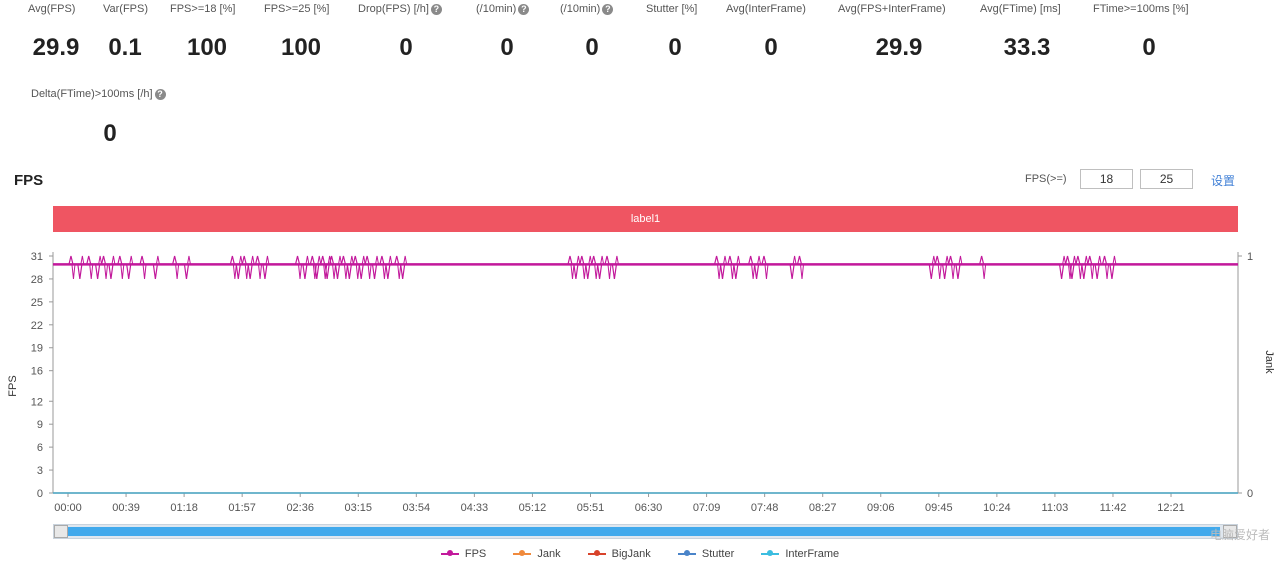 This screenshot has height=564, width=1280. I want to click on scrollbar-range-fill, so click(644, 531).